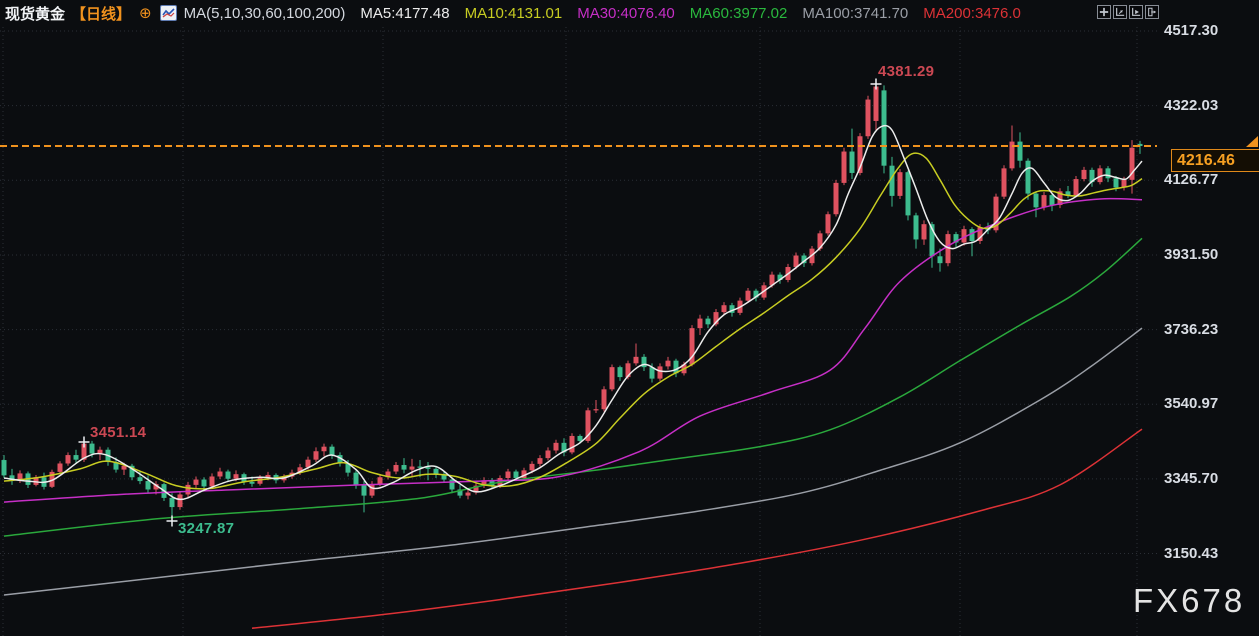  Describe the element at coordinates (1128, 12) in the screenshot. I see `chart-toolbar` at that location.